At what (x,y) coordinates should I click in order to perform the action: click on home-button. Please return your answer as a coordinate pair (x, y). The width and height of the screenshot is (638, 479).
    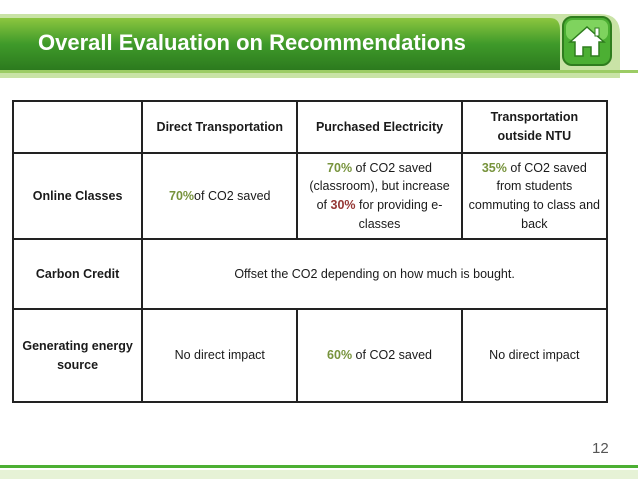
    Looking at the image, I should click on (587, 41).